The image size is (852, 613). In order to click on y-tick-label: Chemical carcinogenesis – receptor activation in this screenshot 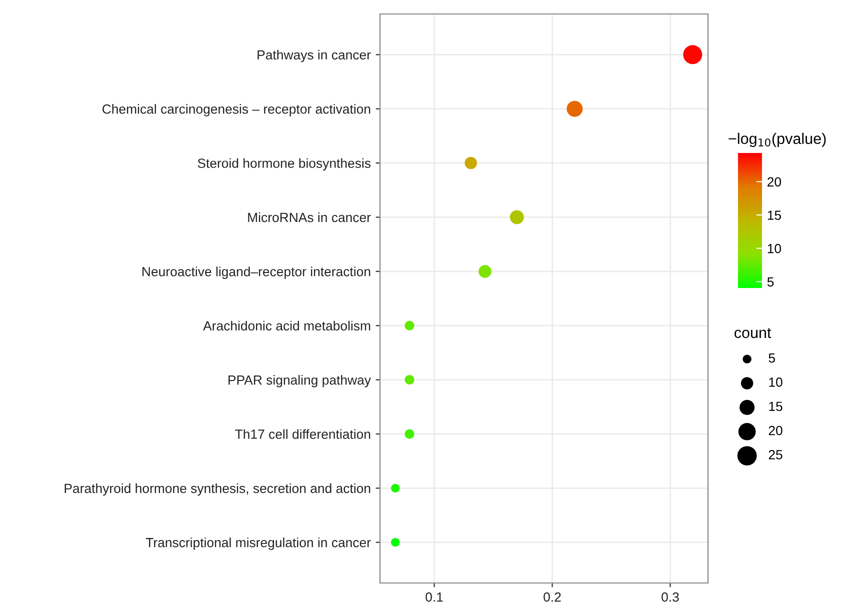, I will do `click(236, 110)`.